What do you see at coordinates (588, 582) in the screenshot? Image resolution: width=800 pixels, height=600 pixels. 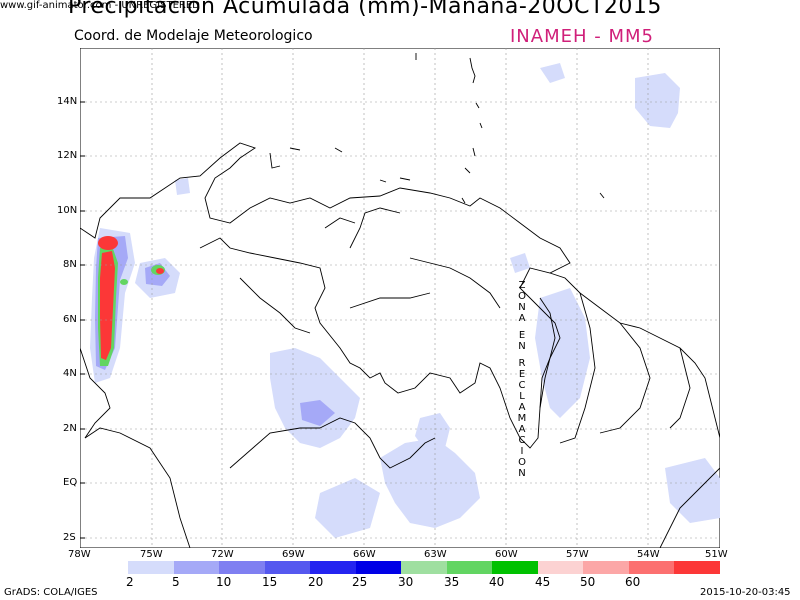 I see `legend-label: 50` at bounding box center [588, 582].